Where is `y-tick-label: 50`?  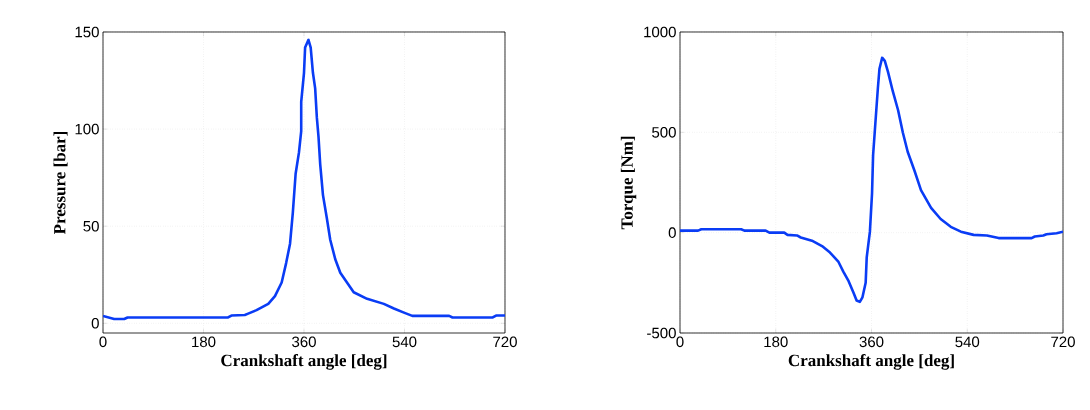
y-tick-label: 50 is located at coordinates (91, 226).